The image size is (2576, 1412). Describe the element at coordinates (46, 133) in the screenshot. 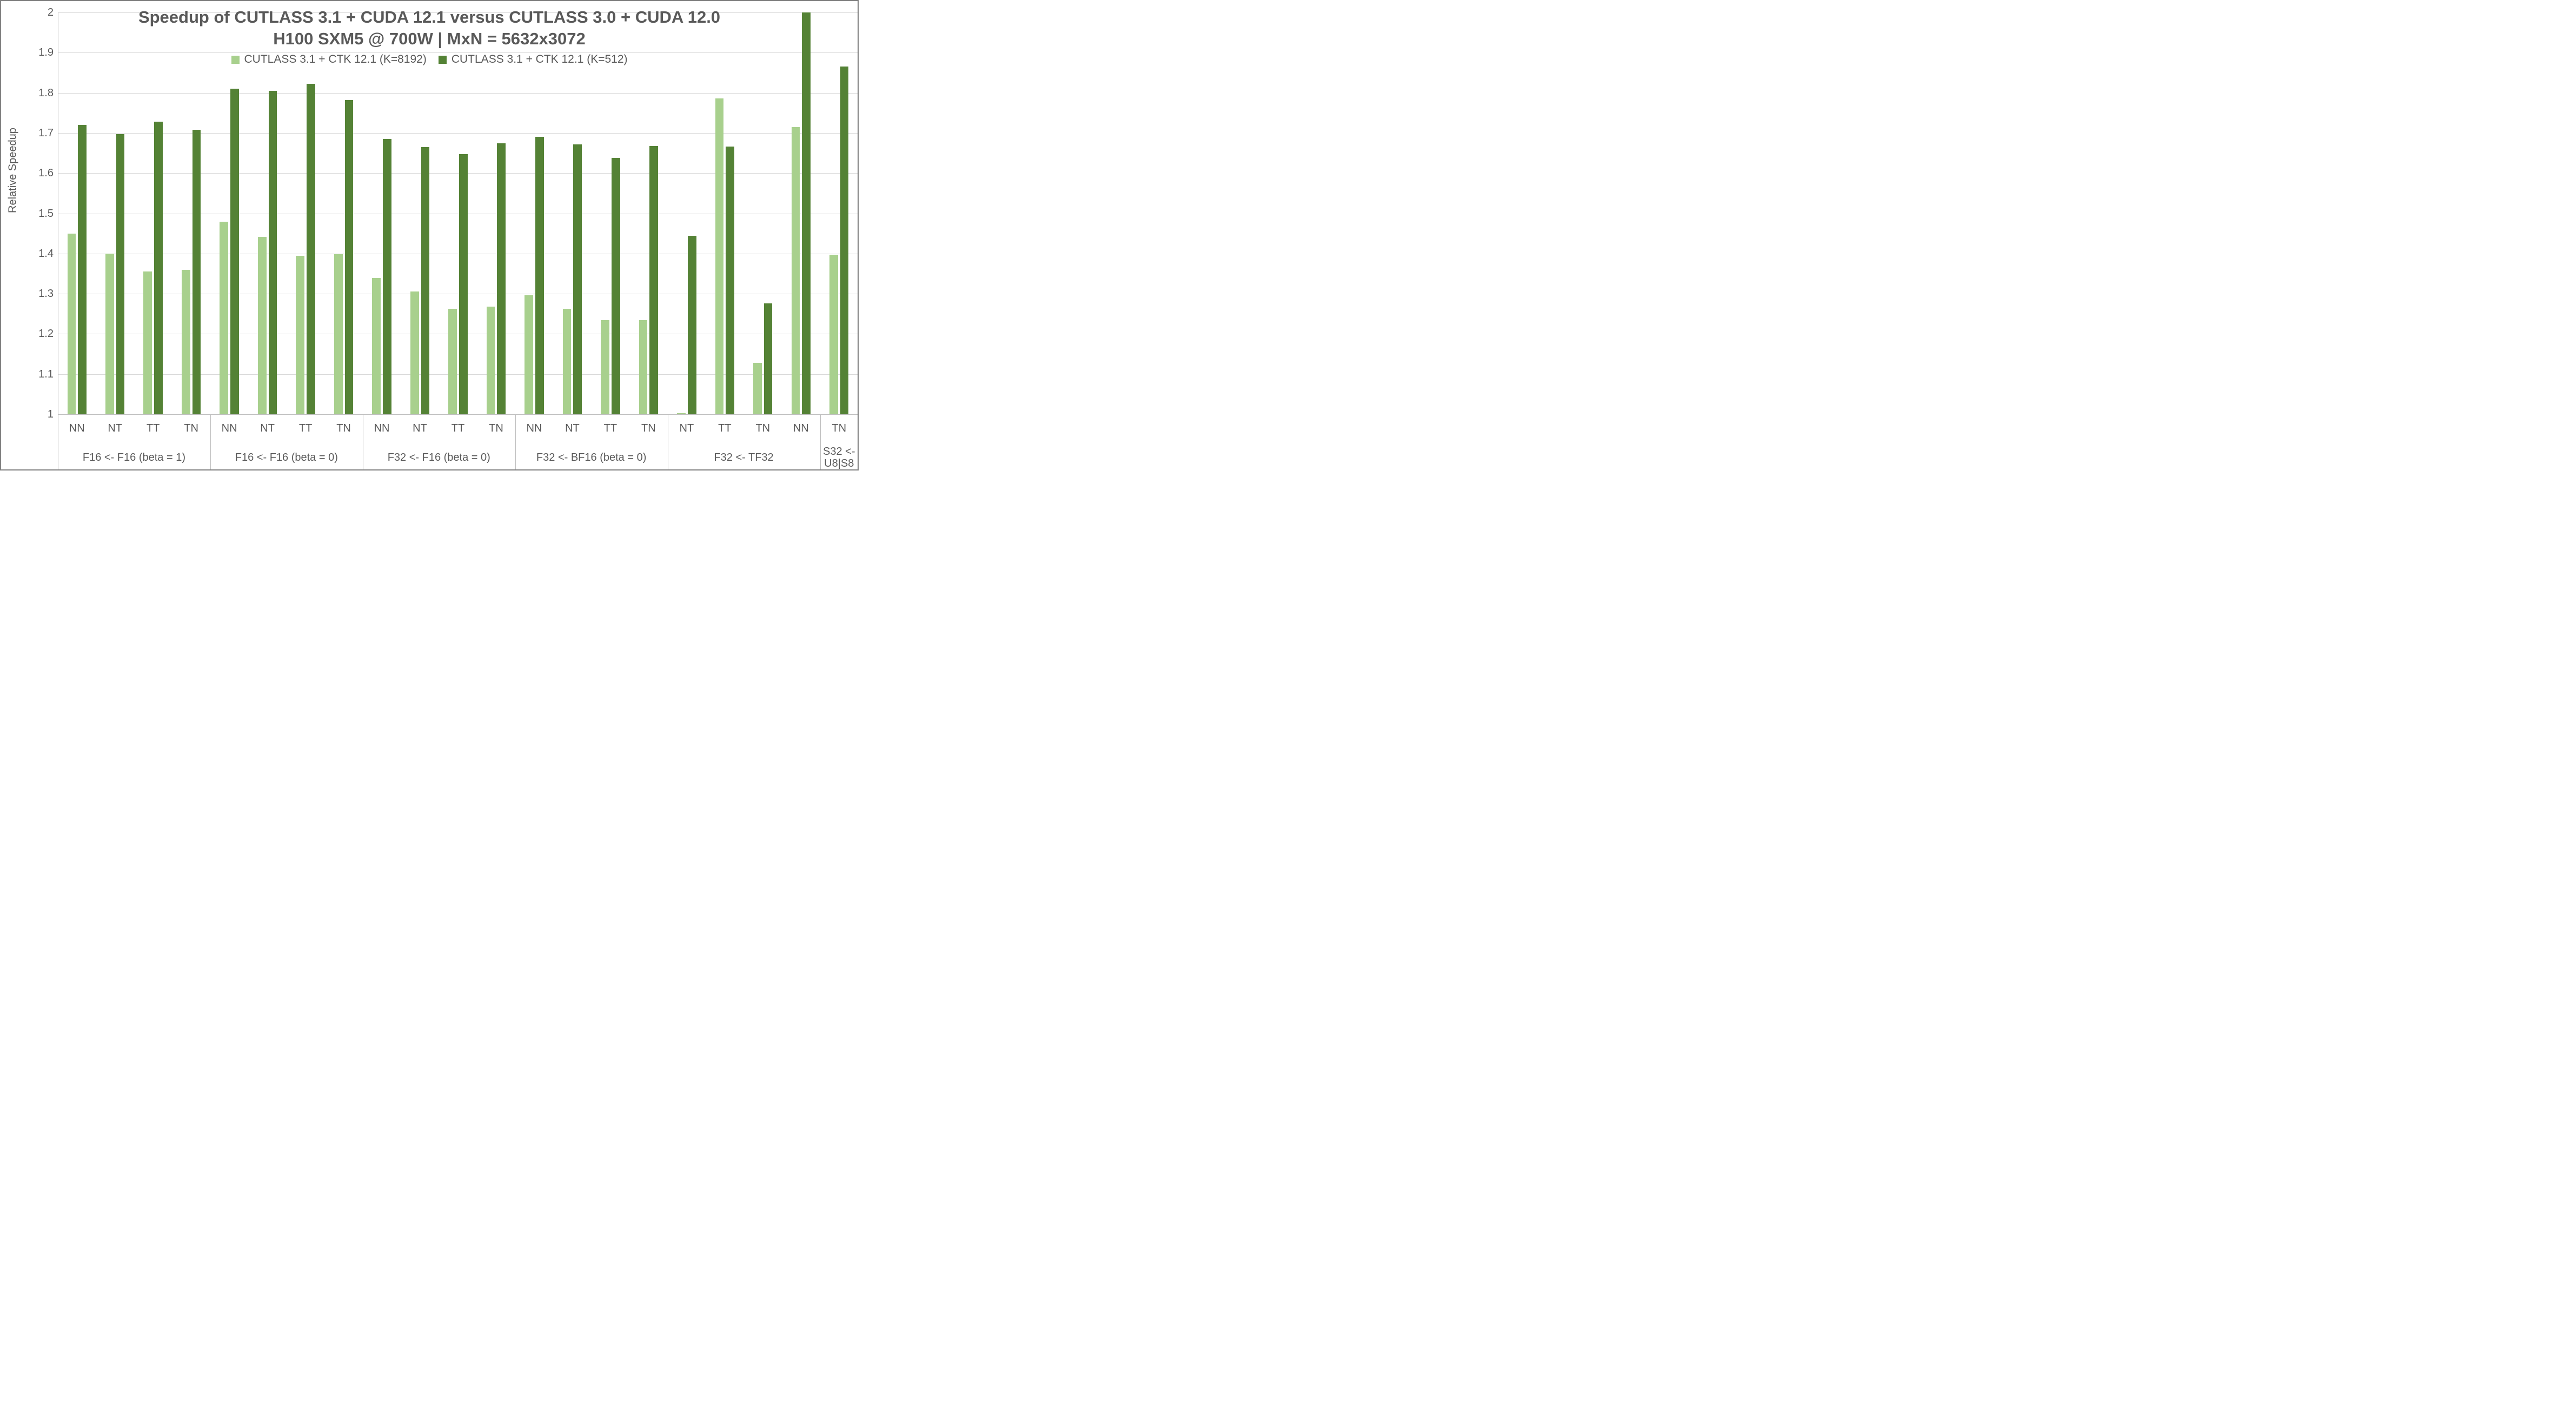

I see `y-tick-label: 1.7` at that location.